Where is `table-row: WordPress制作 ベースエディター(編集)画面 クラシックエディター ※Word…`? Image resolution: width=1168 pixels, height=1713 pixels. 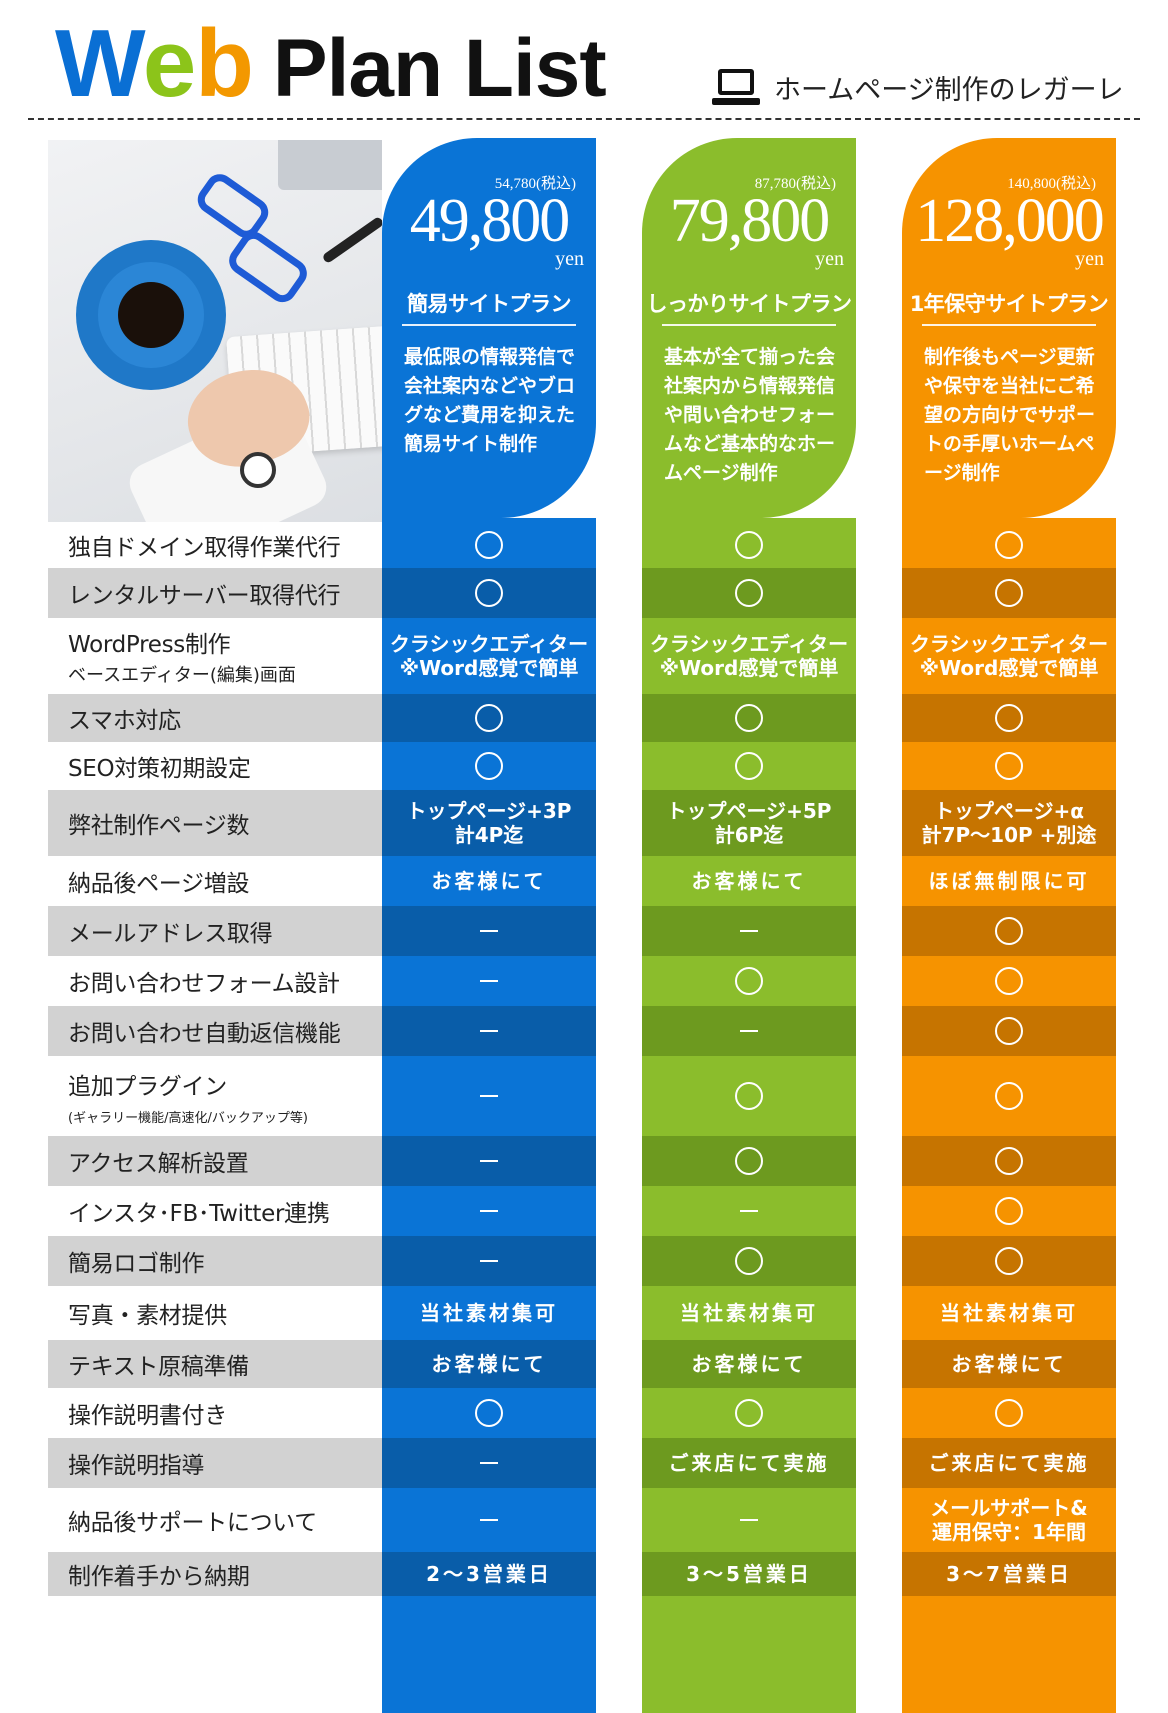
table-row: WordPress制作 ベースエディター(編集)画面 クラシックエディター ※Word… is located at coordinates (584, 656).